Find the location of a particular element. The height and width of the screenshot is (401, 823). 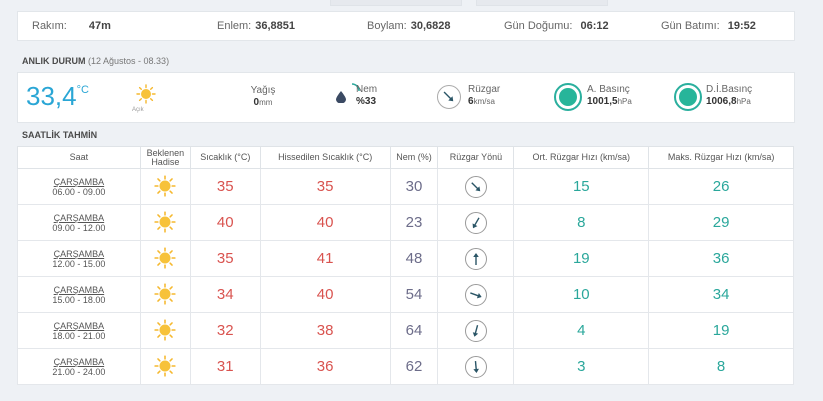

sea-pressure-gauge-icon is located at coordinates (688, 97).